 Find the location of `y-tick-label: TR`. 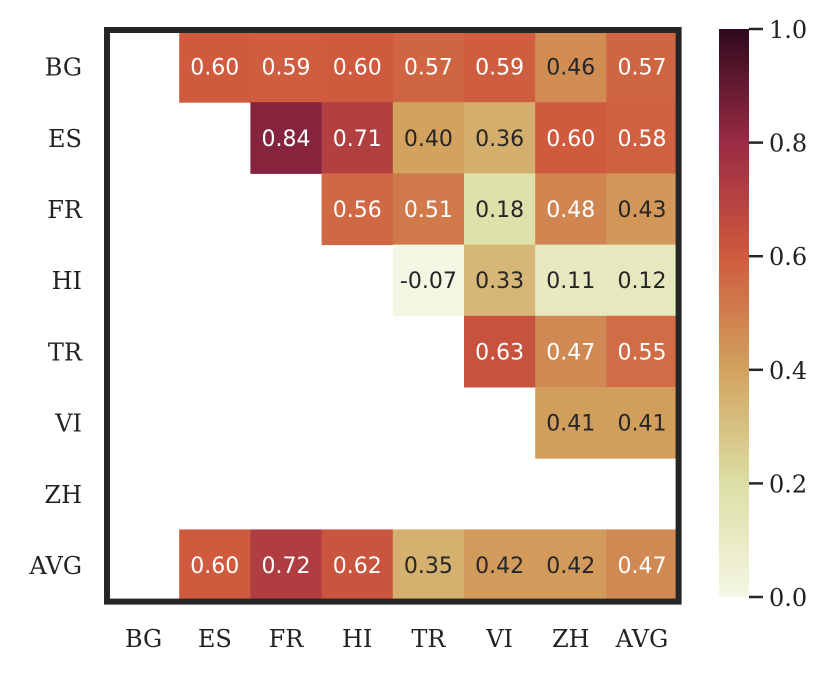

y-tick-label: TR is located at coordinates (65, 352).